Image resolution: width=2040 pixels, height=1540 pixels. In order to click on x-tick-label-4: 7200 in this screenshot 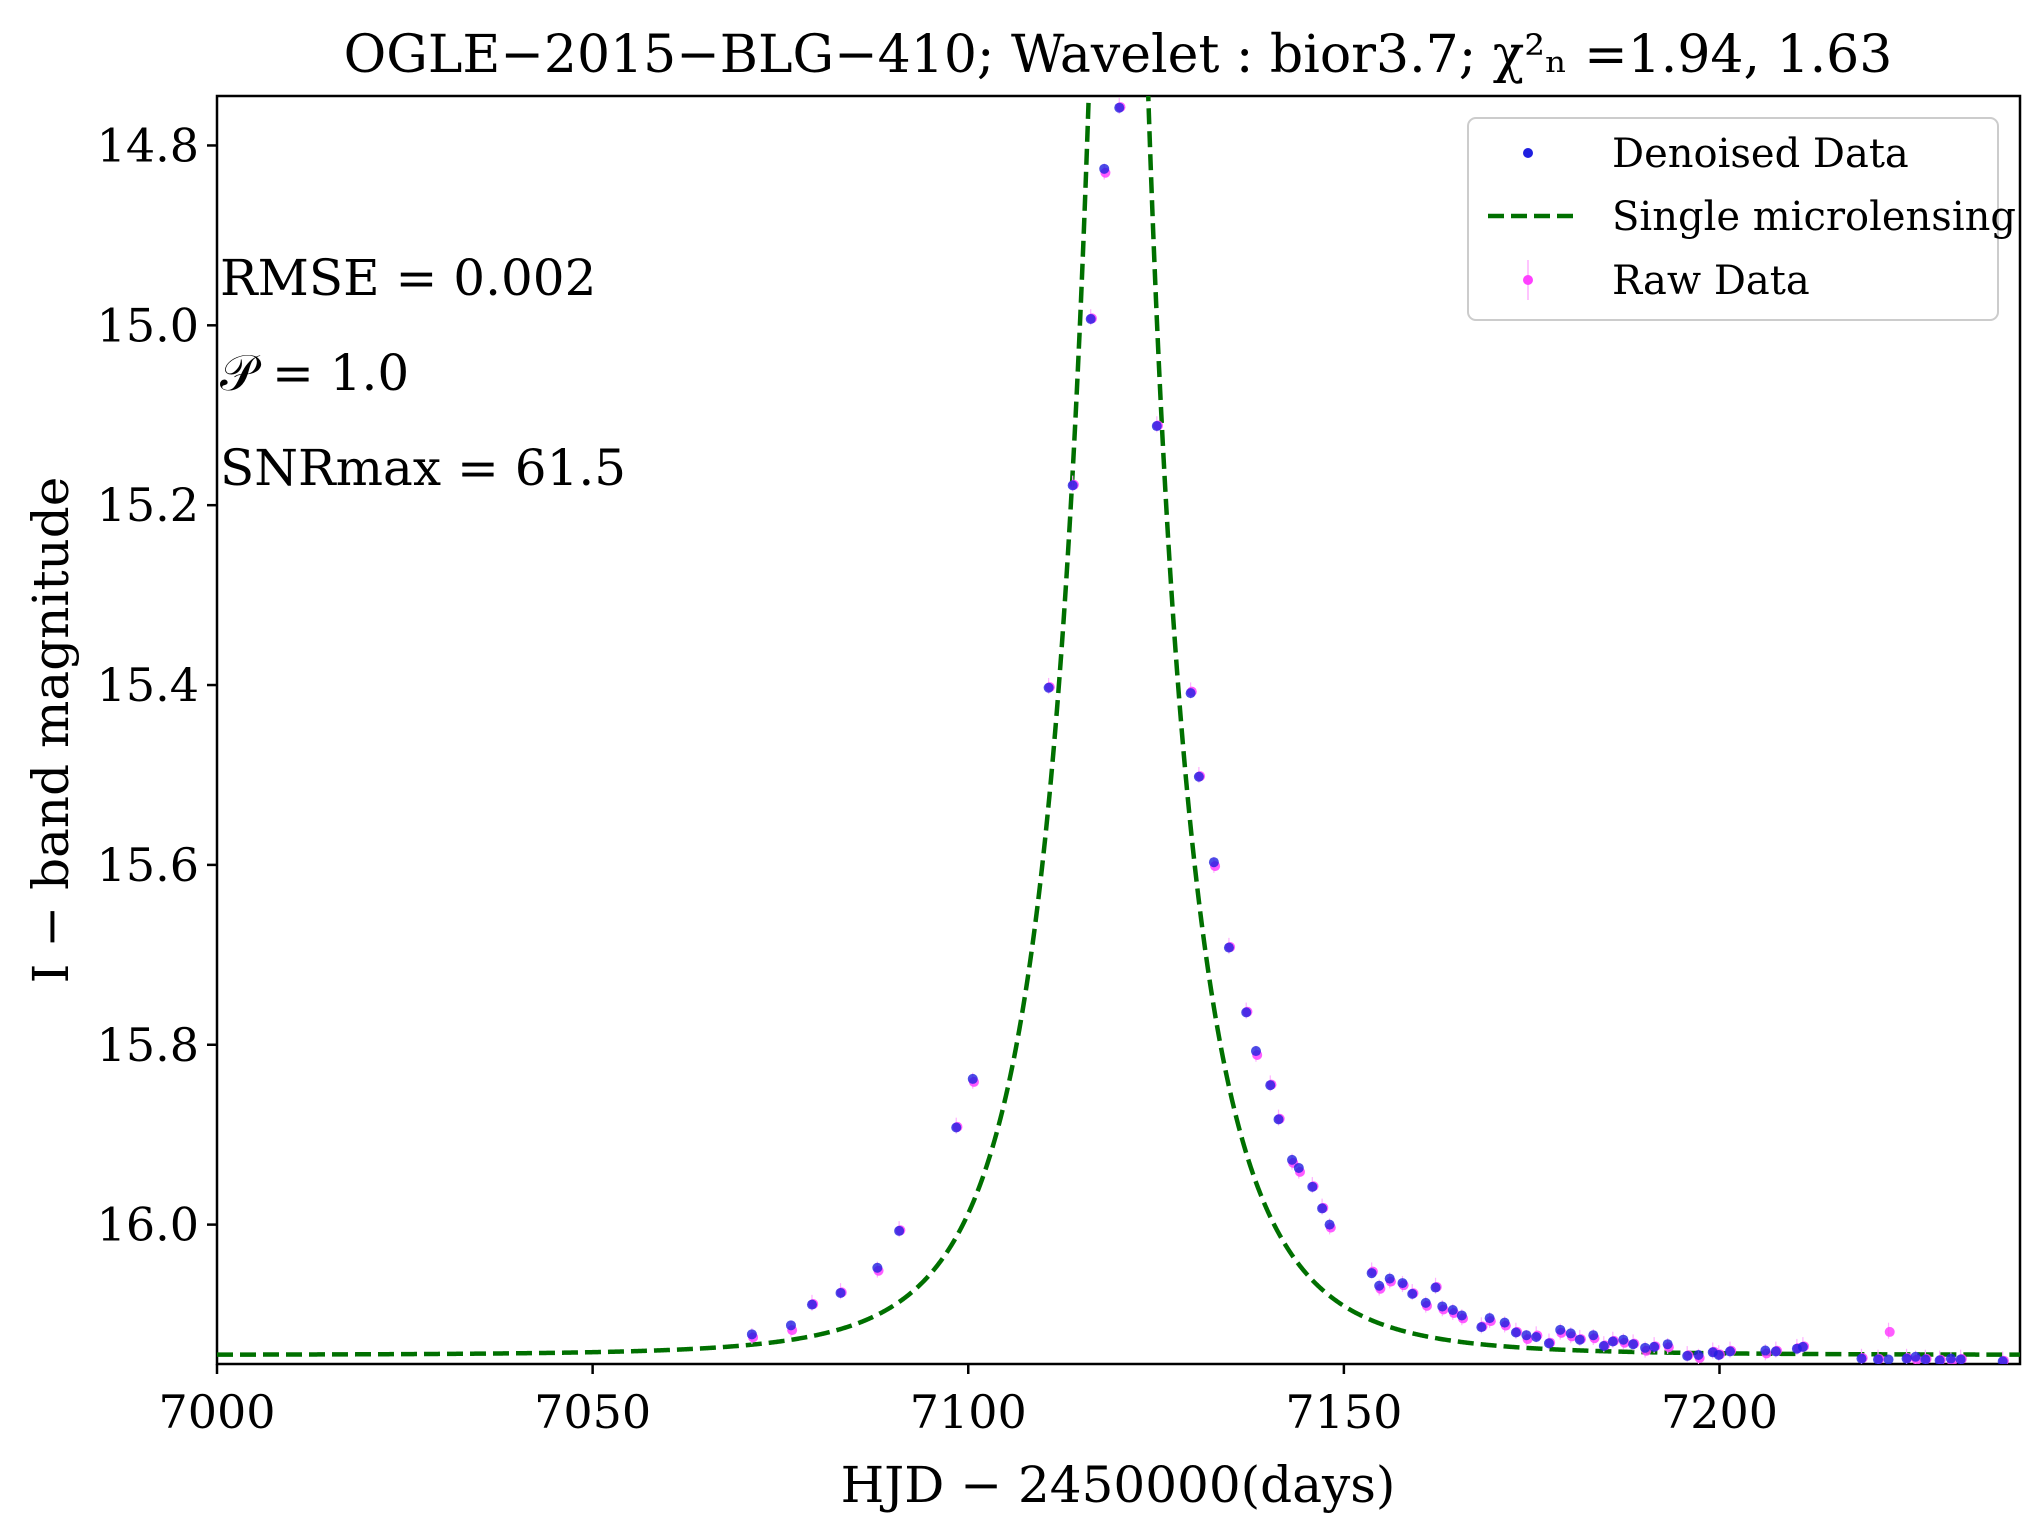, I will do `click(1719, 1412)`.